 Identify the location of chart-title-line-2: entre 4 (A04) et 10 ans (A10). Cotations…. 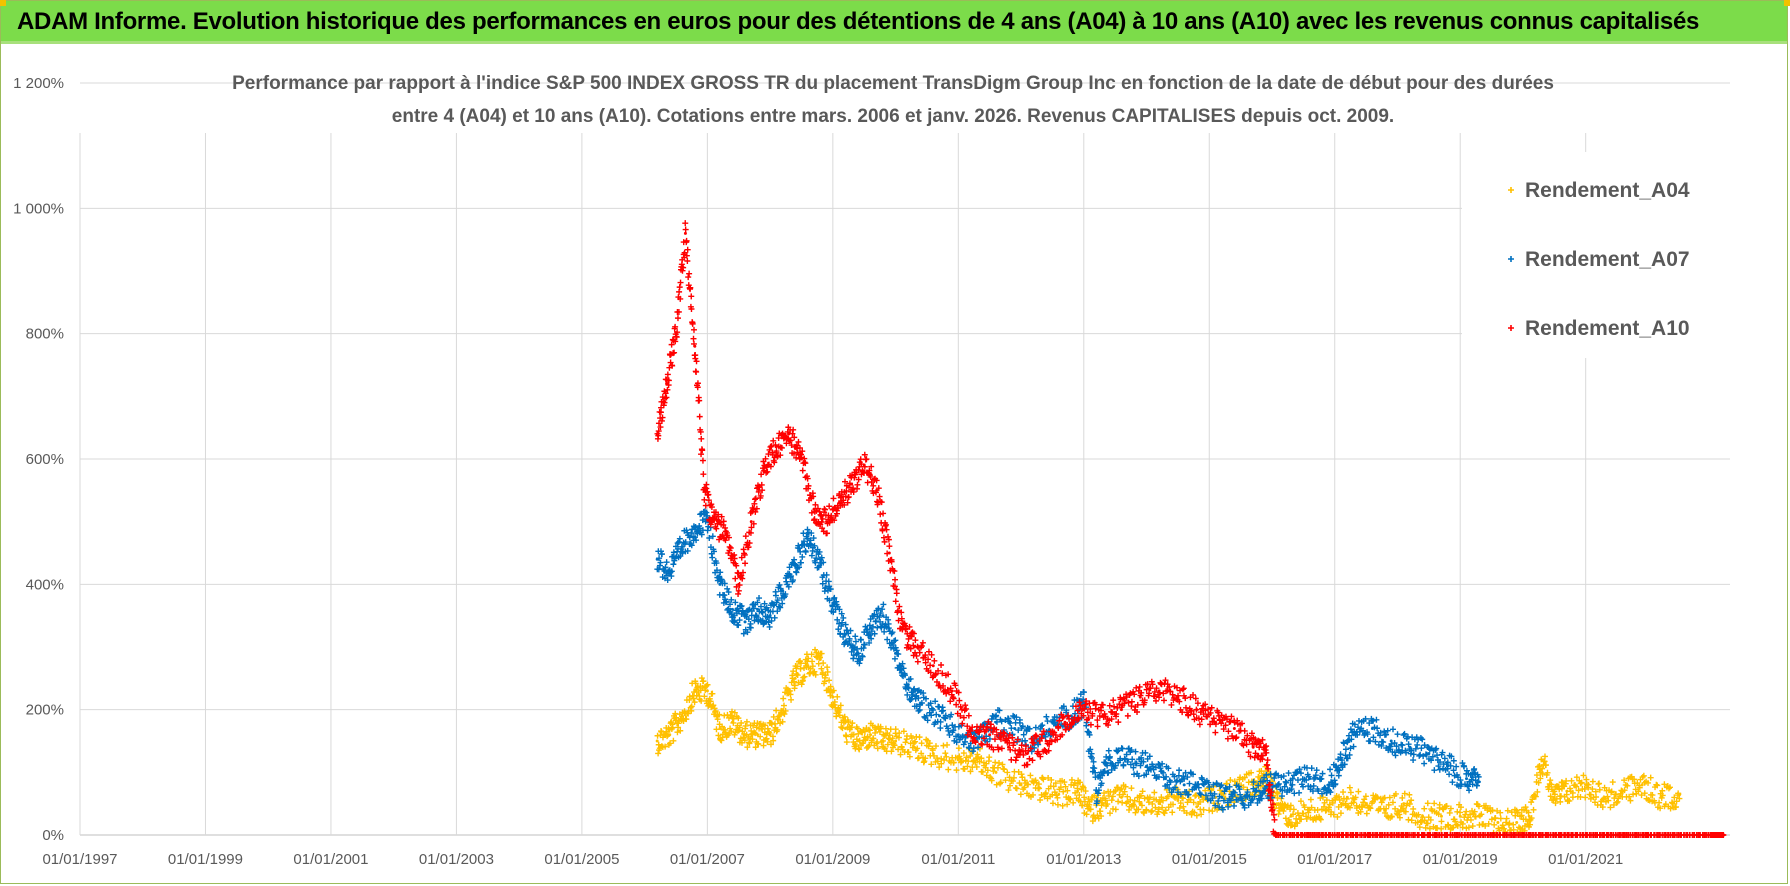
(893, 116).